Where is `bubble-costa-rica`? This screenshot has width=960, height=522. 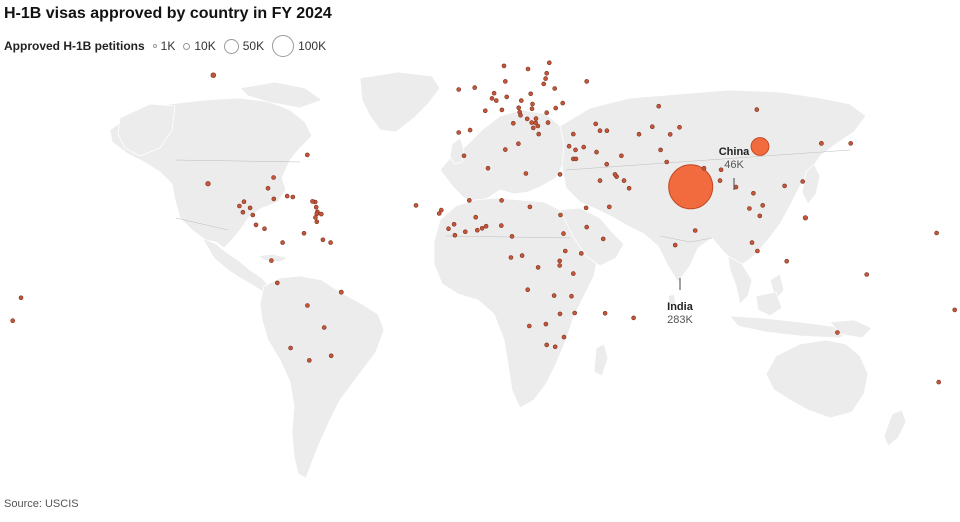
bubble-costa-rica is located at coordinates (256, 225).